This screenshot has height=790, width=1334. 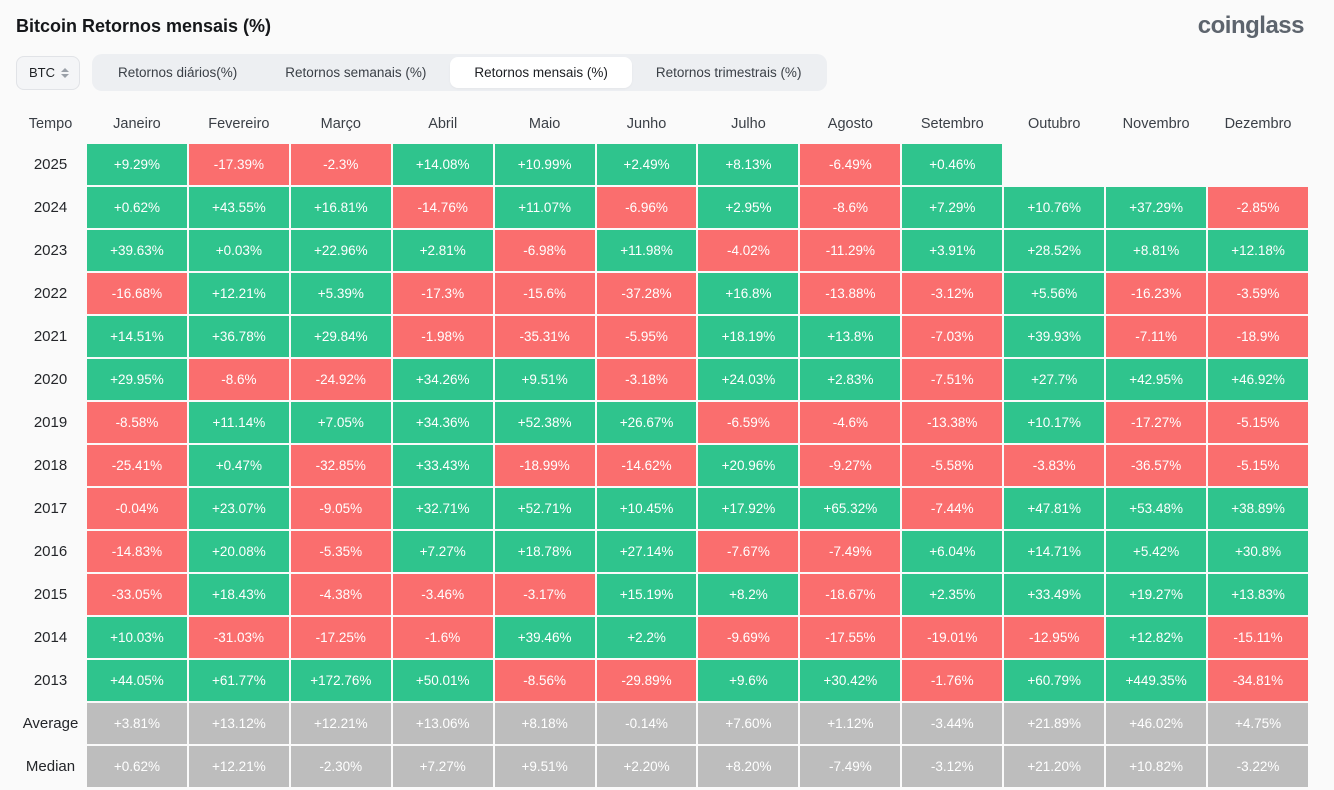 I want to click on cell-2017-dezembro: +38.89%, so click(x=1258, y=508).